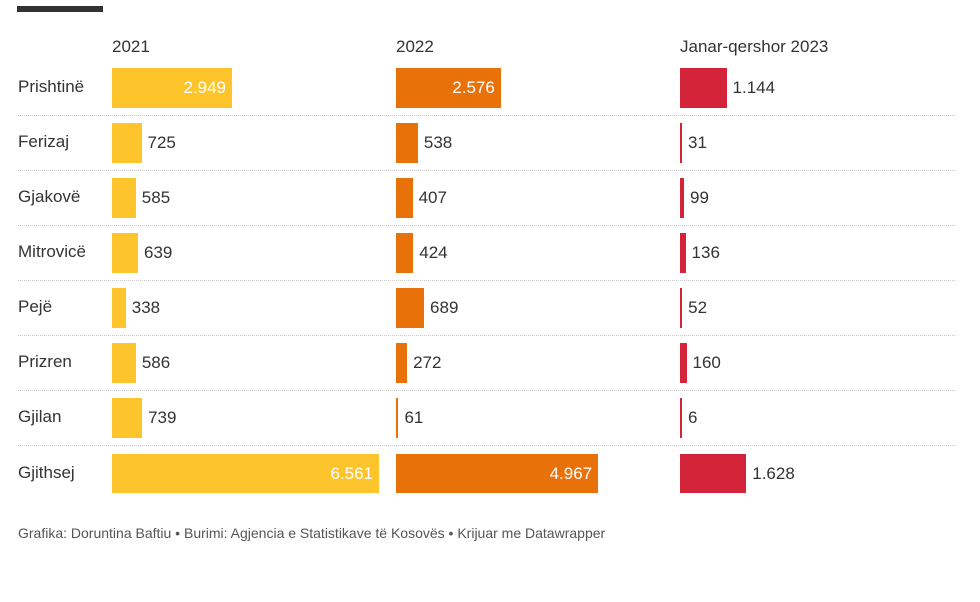 Image resolution: width=980 pixels, height=602 pixels. I want to click on value-label: 585, so click(156, 197).